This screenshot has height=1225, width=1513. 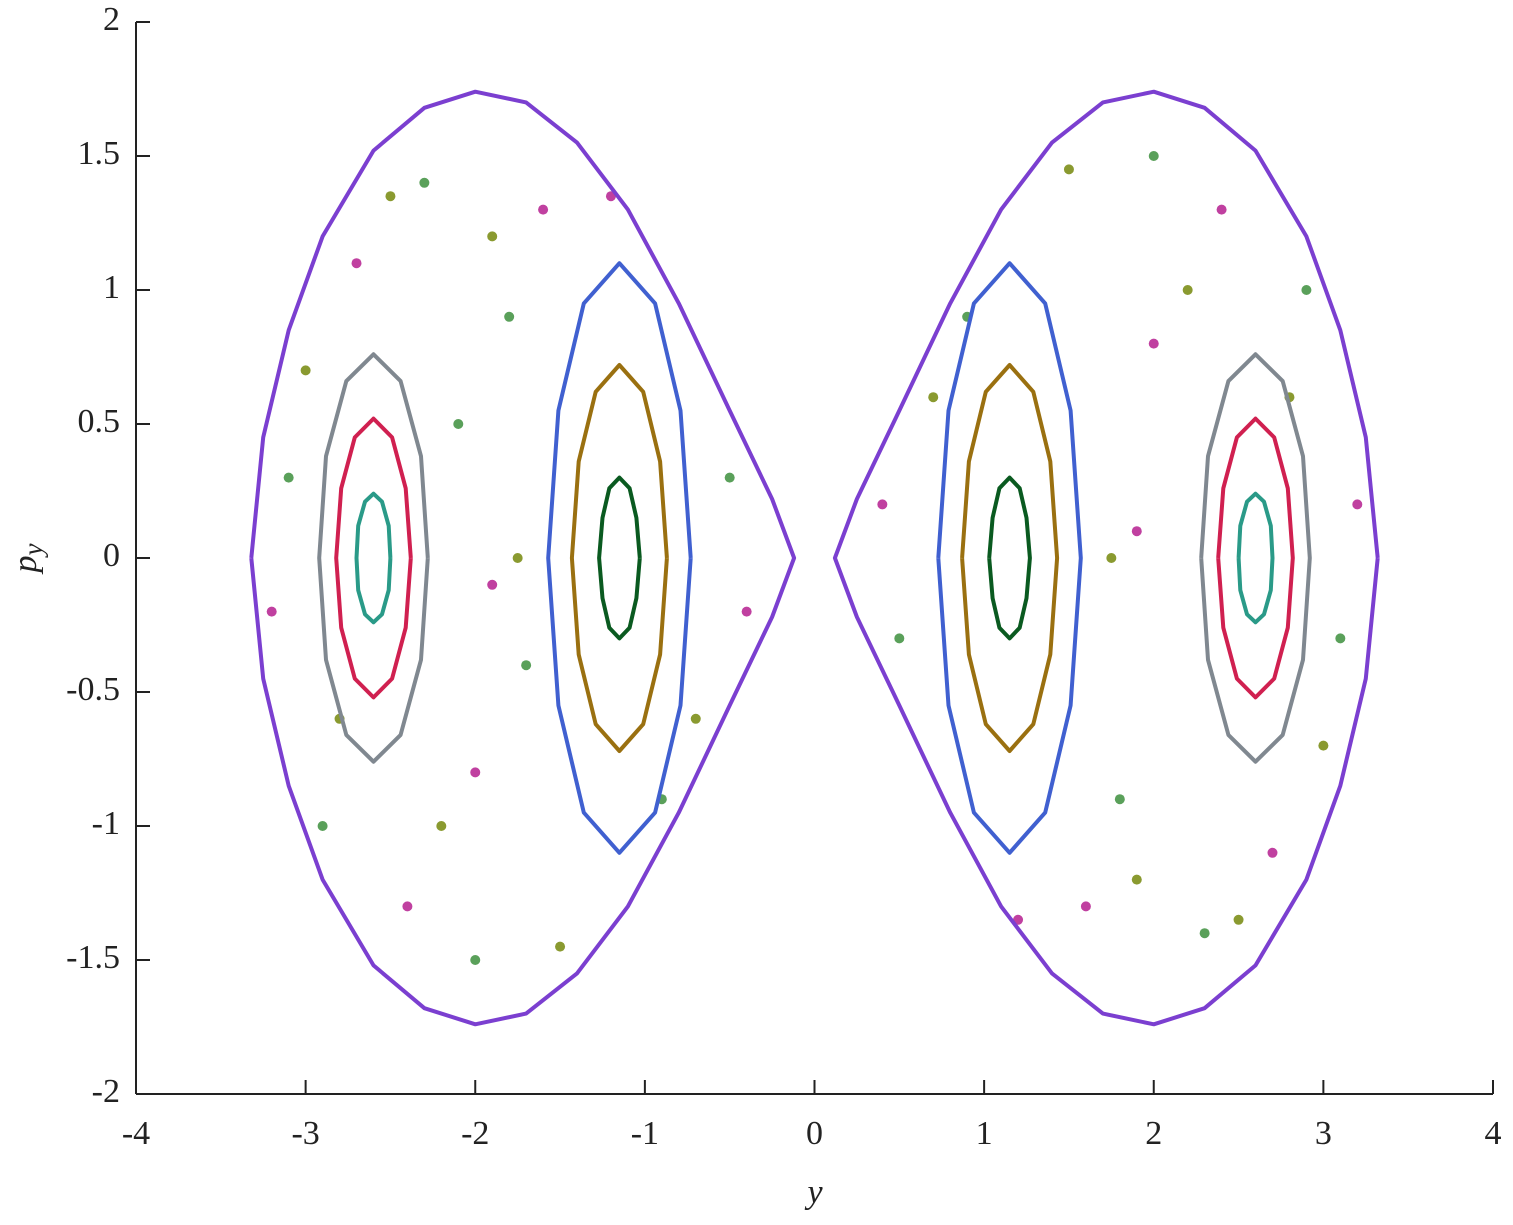 What do you see at coordinates (1153, 1133) in the screenshot?
I see `x-tick-label: 2` at bounding box center [1153, 1133].